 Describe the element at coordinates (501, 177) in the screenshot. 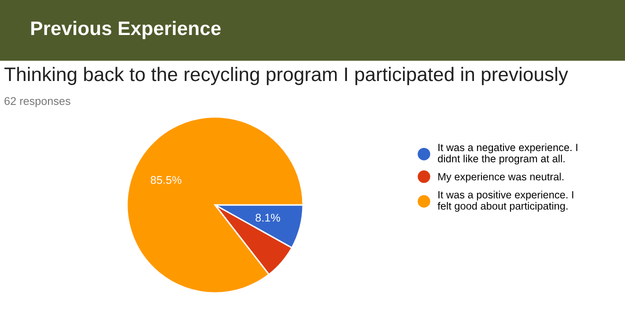

I see `legend-label: My experience was neutral.` at that location.